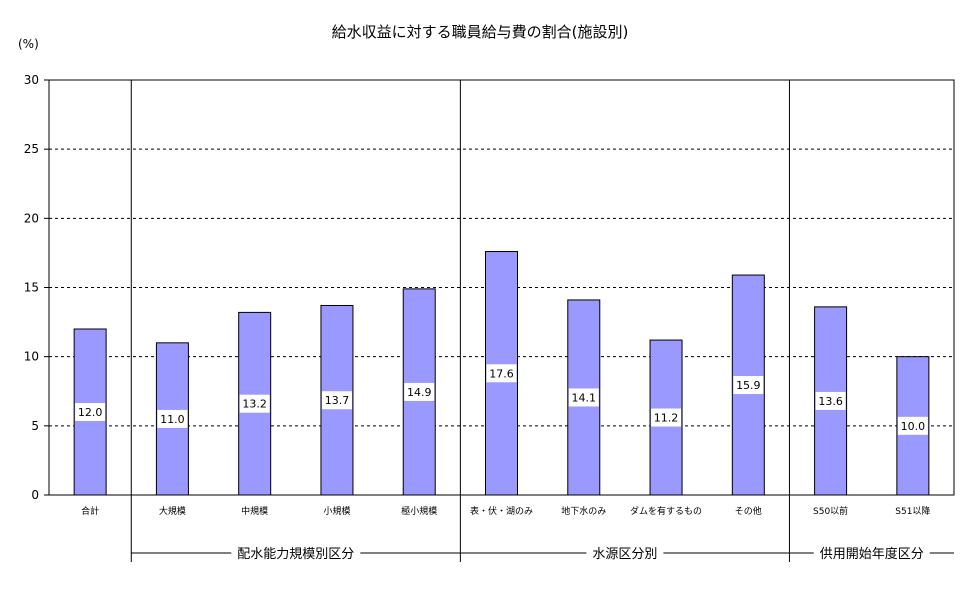 The image size is (970, 604). What do you see at coordinates (583, 511) in the screenshot?
I see `x-tick-label: 地下水のみ` at bounding box center [583, 511].